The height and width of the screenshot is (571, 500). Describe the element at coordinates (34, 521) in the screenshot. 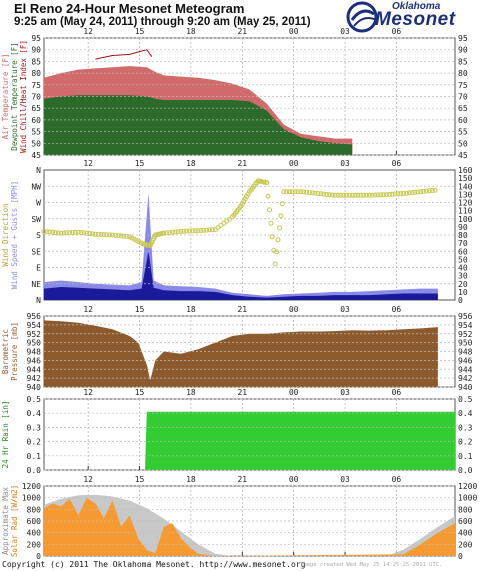

I see `y-tick-label-left: 600` at that location.